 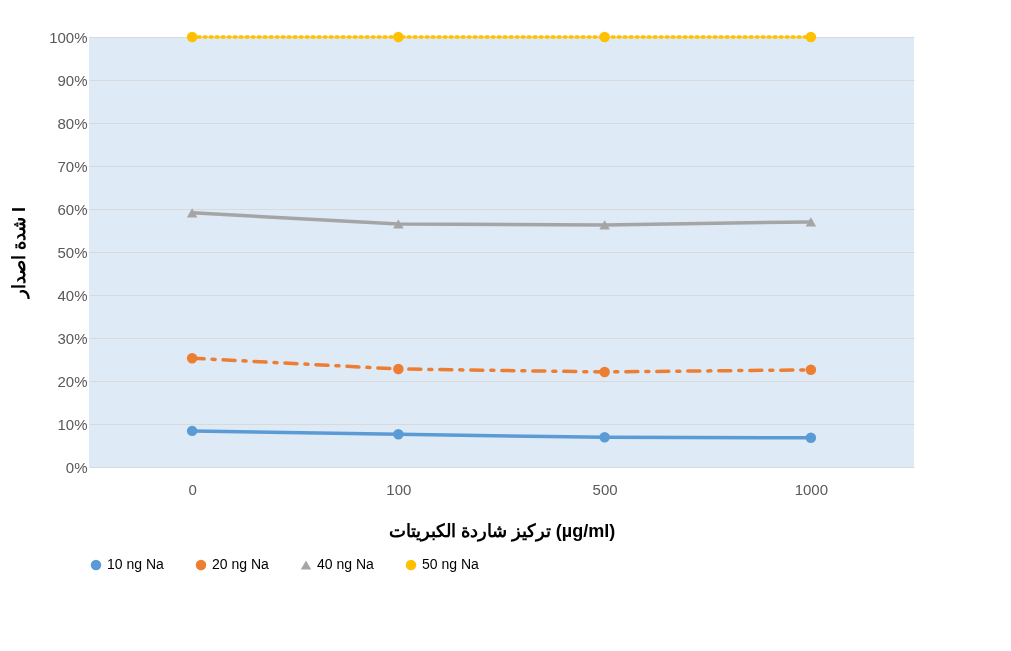 I want to click on y-tick-label: 60%, so click(x=72, y=209).